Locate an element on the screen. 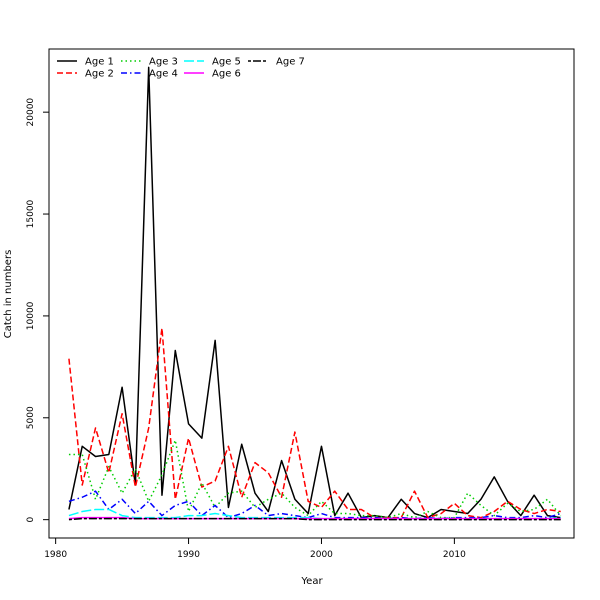  y-tick-label: 10000 is located at coordinates (31, 315).